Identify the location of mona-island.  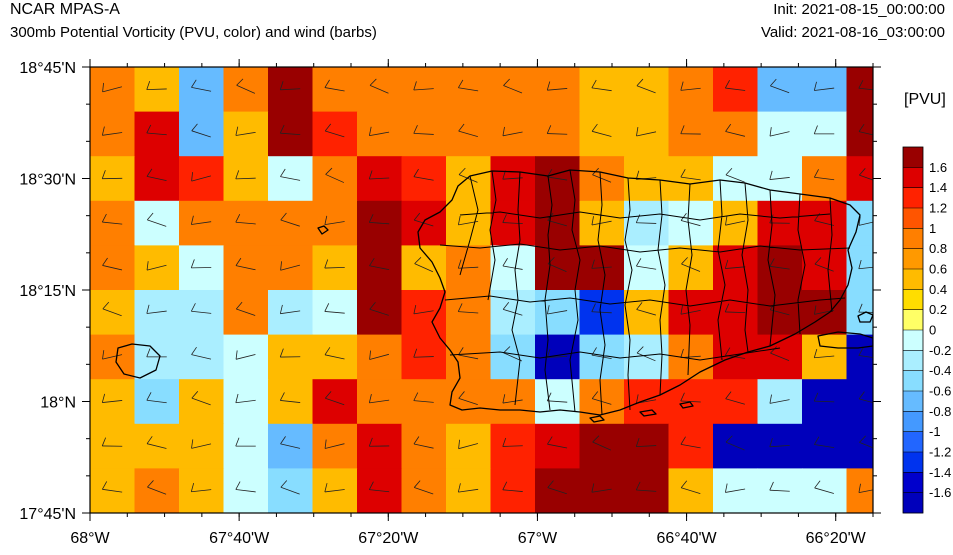
(138, 361).